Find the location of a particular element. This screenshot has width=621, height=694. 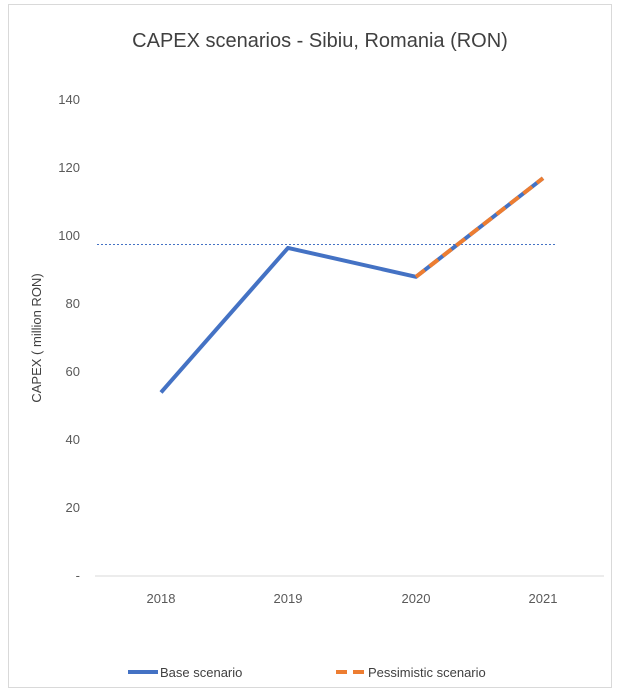

y-tick-label: - is located at coordinates (78, 575).